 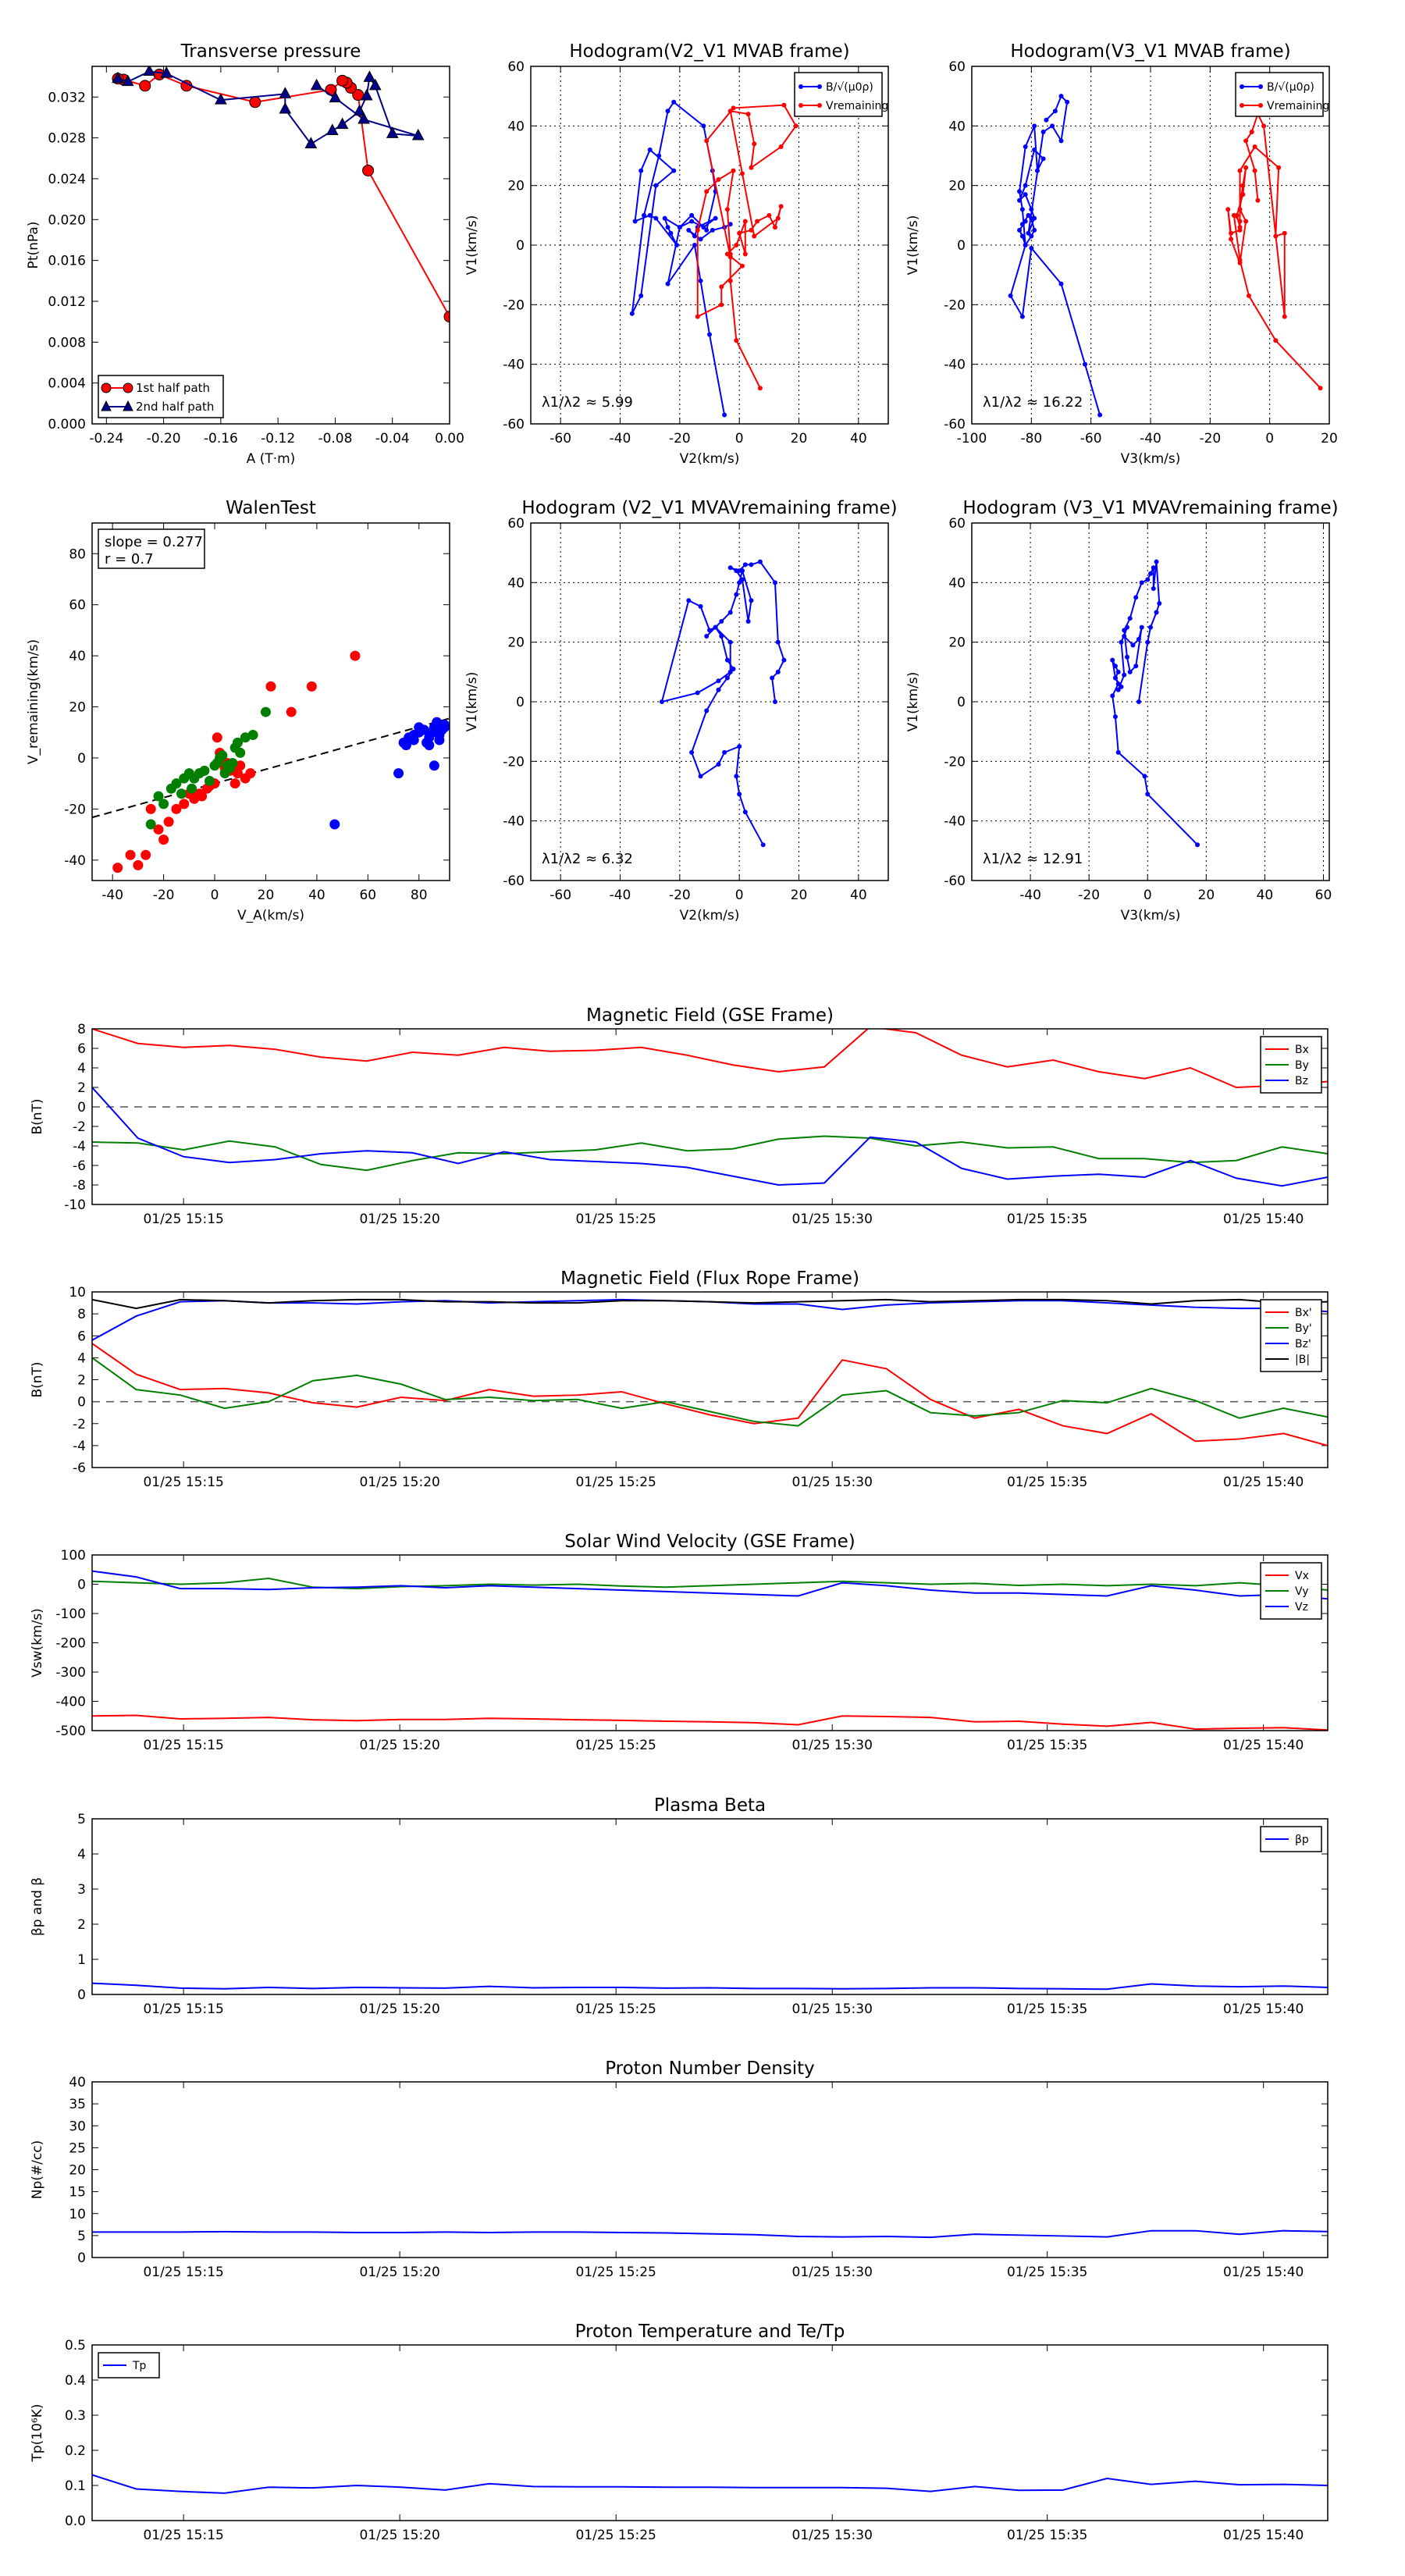 What do you see at coordinates (1151, 701) in the screenshot?
I see `axes-frame` at bounding box center [1151, 701].